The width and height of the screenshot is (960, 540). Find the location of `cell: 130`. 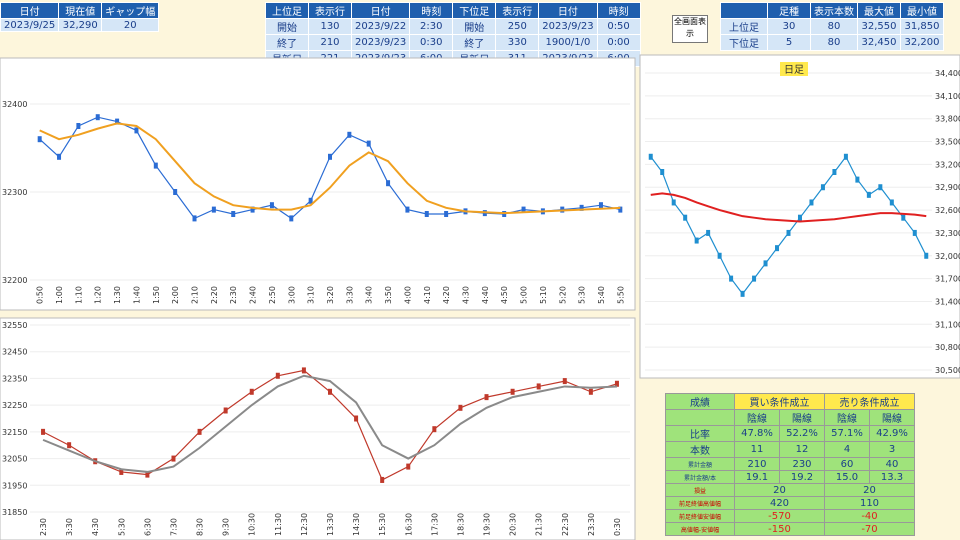

cell: 130 is located at coordinates (330, 26).